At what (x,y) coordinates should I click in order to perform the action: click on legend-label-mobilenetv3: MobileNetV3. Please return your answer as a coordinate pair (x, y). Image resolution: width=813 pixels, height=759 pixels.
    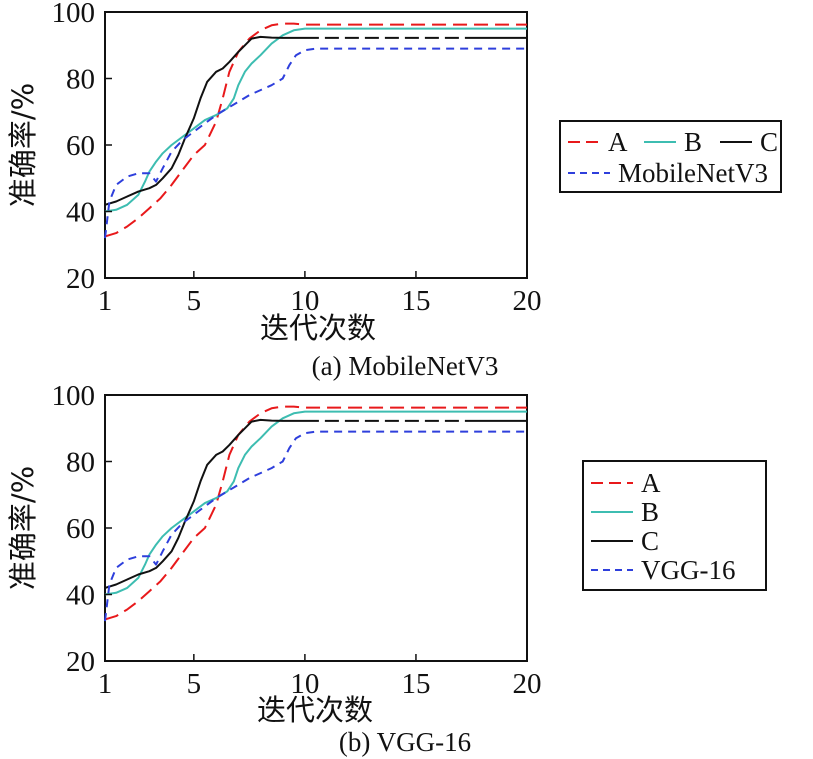
    Looking at the image, I should click on (693, 173).